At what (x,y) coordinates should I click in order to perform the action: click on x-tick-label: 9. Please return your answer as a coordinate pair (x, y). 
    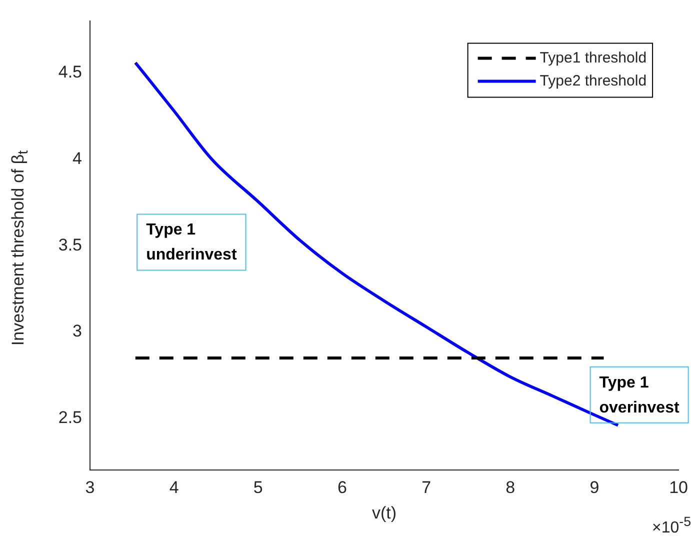
    Looking at the image, I should click on (595, 488).